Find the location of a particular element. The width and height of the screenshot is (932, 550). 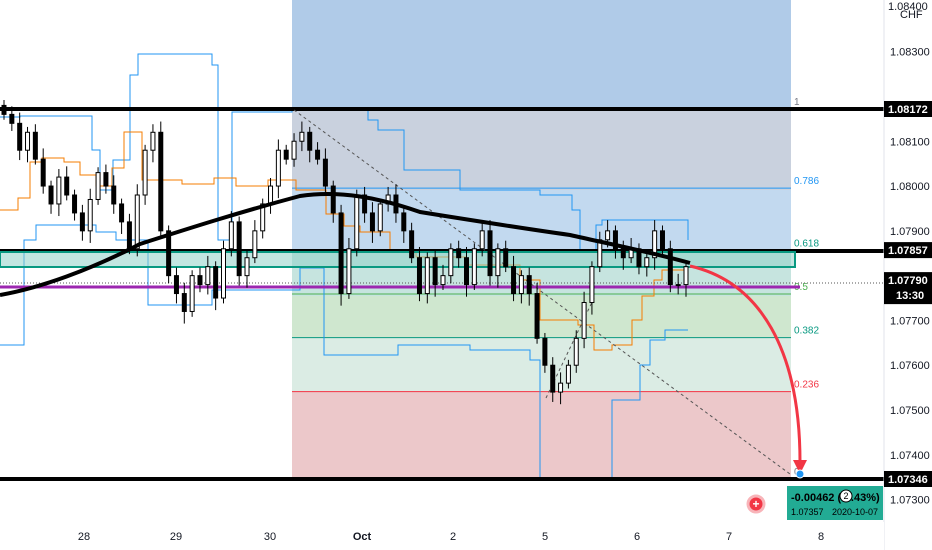

fib-level-label: 0.382 is located at coordinates (806, 331).